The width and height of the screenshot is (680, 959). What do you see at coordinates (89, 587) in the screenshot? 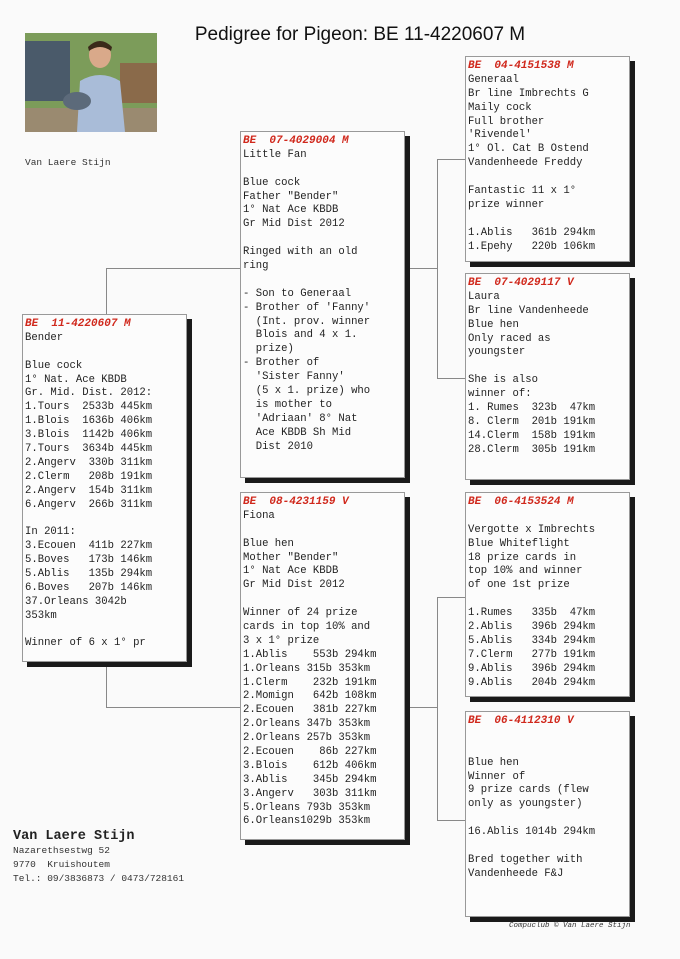
I see `card-line: 6.Boves 207b 146km` at bounding box center [89, 587].